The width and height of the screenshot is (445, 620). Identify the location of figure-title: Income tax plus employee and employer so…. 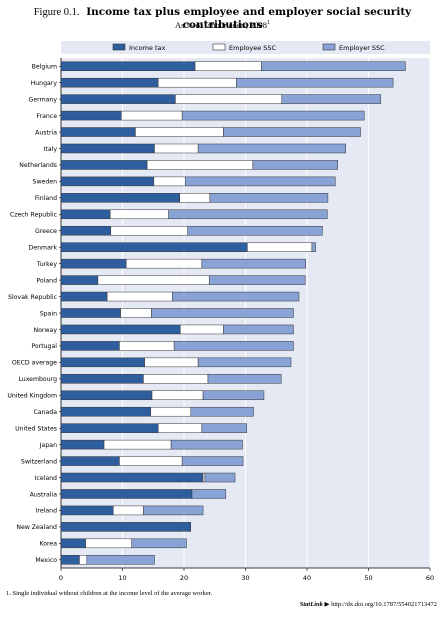
(249, 18).